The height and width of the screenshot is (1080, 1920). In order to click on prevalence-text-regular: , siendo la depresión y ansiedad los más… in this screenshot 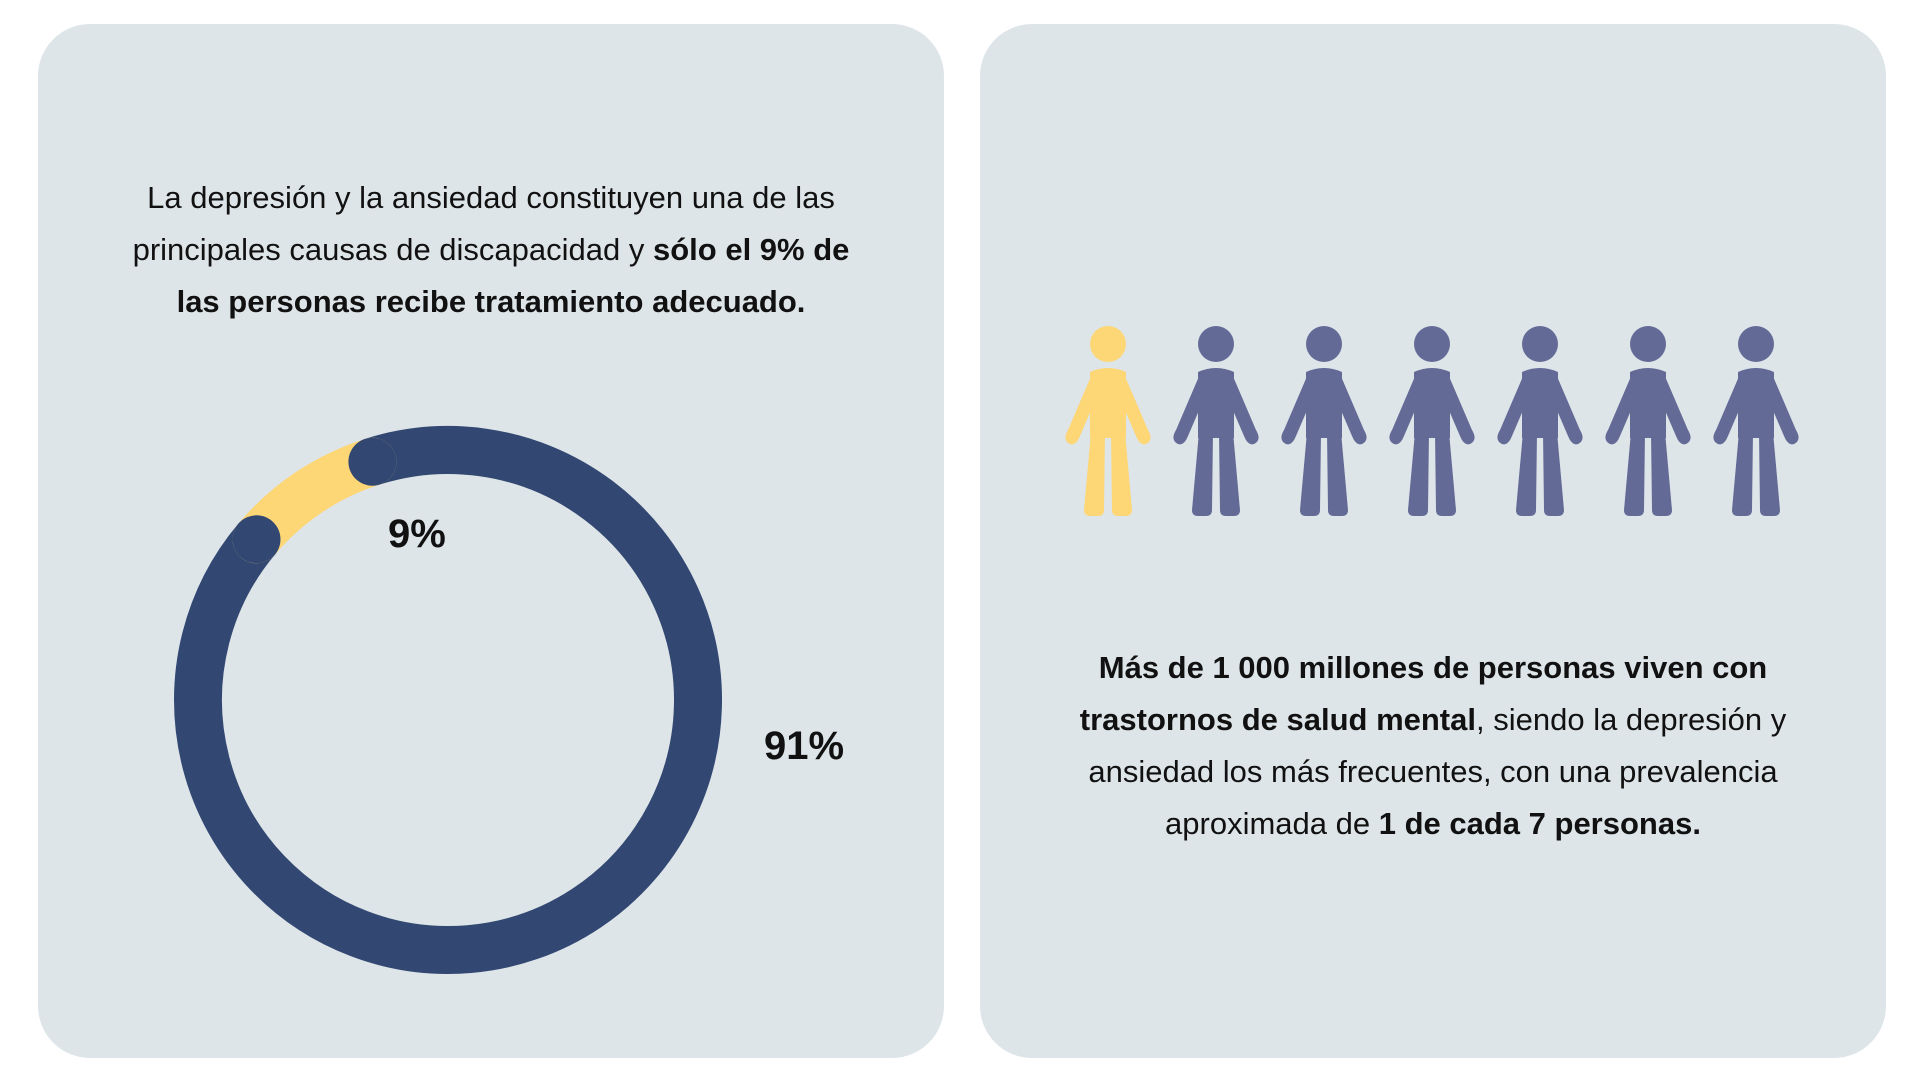, I will do `click(1437, 771)`.